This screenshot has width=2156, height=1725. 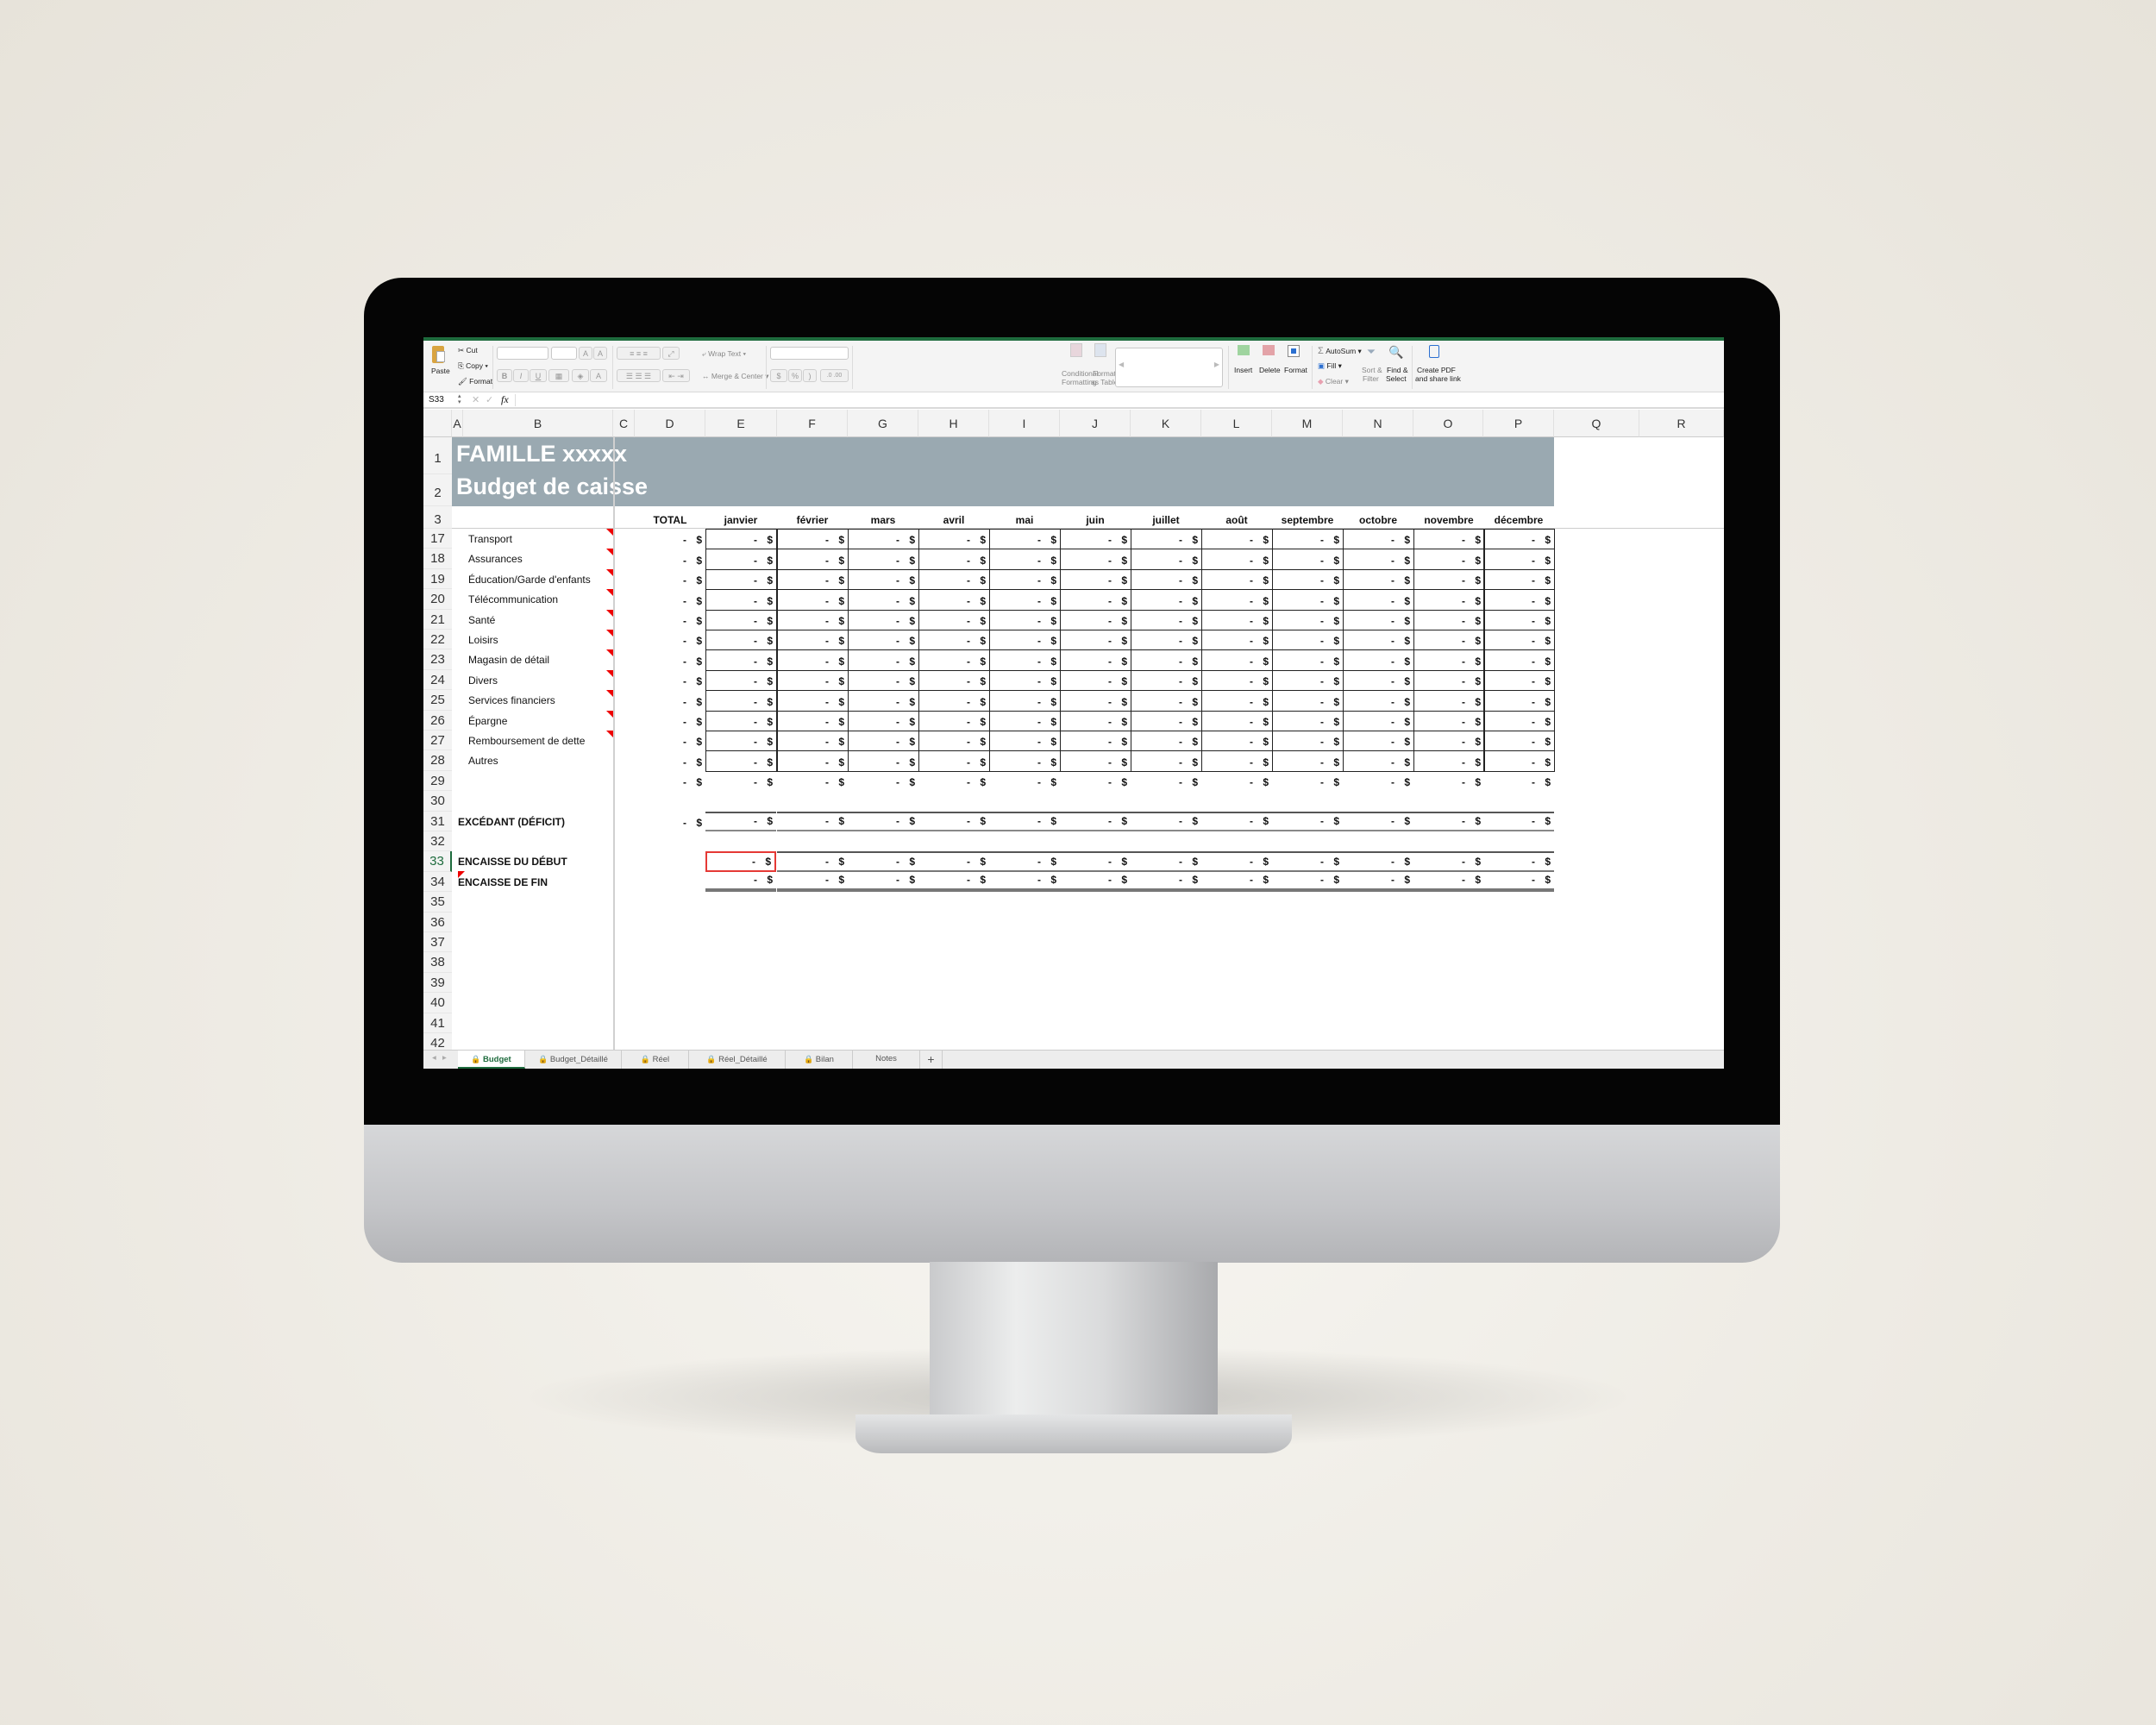 I want to click on format-as-table-button: Format as Table, so click(x=1105, y=367).